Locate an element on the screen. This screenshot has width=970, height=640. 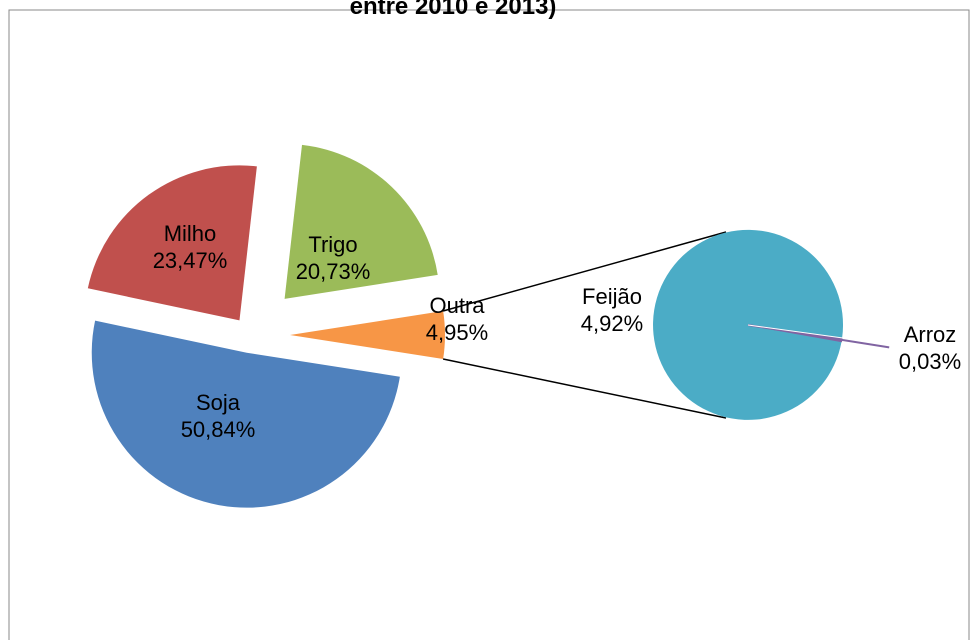
label-trigo-value: 20,73% is located at coordinates (333, 271).